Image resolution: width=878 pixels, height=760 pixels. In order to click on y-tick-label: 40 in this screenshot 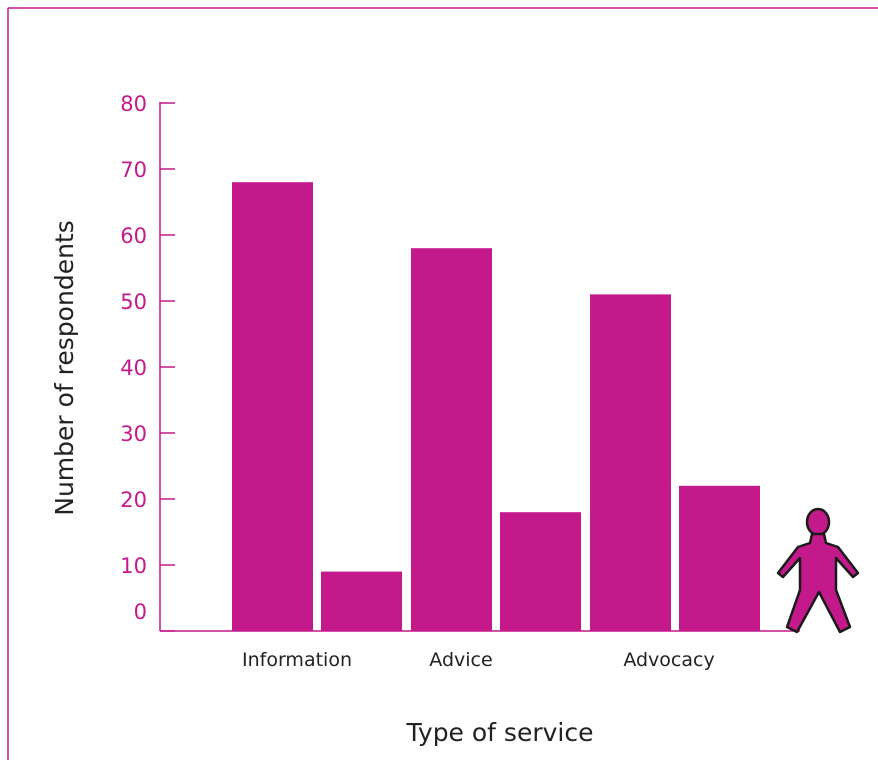, I will do `click(133, 368)`.